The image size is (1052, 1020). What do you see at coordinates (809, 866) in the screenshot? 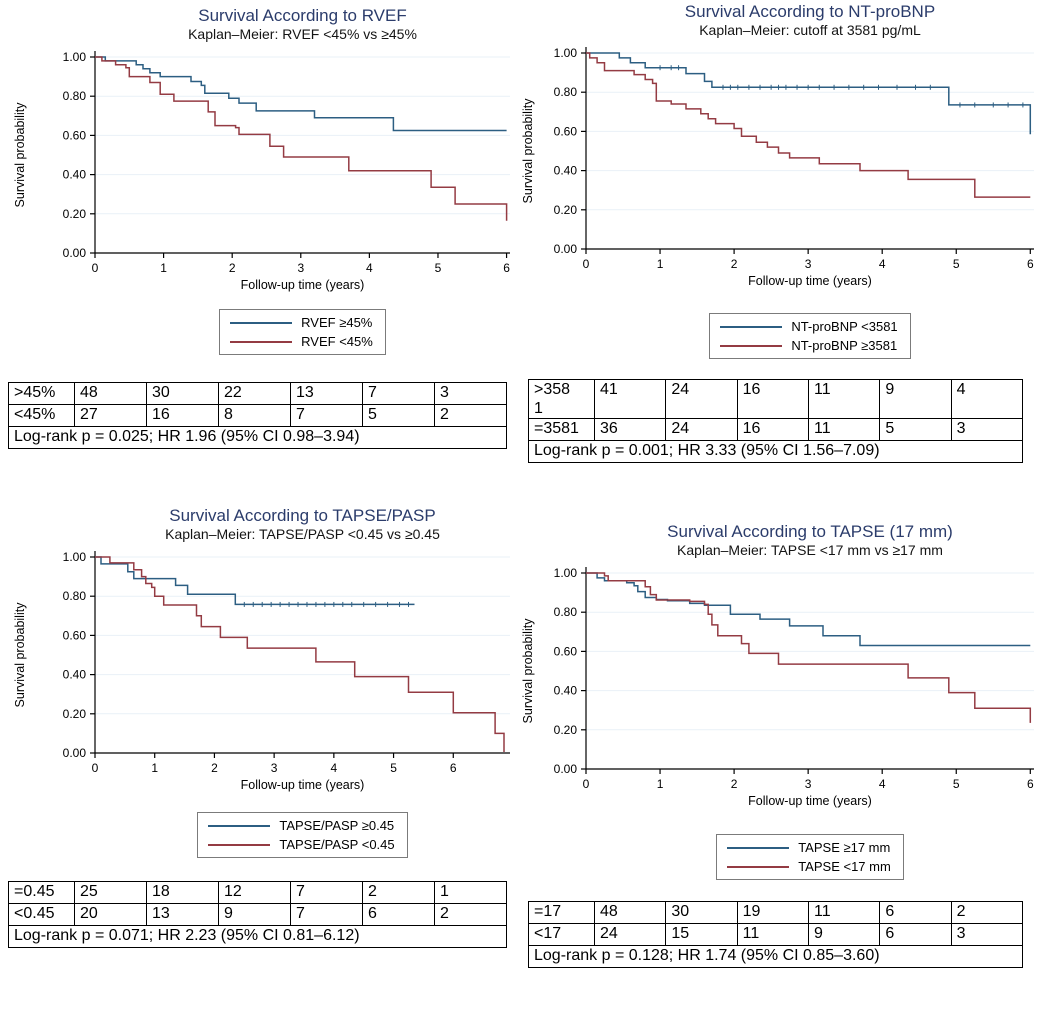
I see `legend-row: TAPSE <17 mm` at bounding box center [809, 866].